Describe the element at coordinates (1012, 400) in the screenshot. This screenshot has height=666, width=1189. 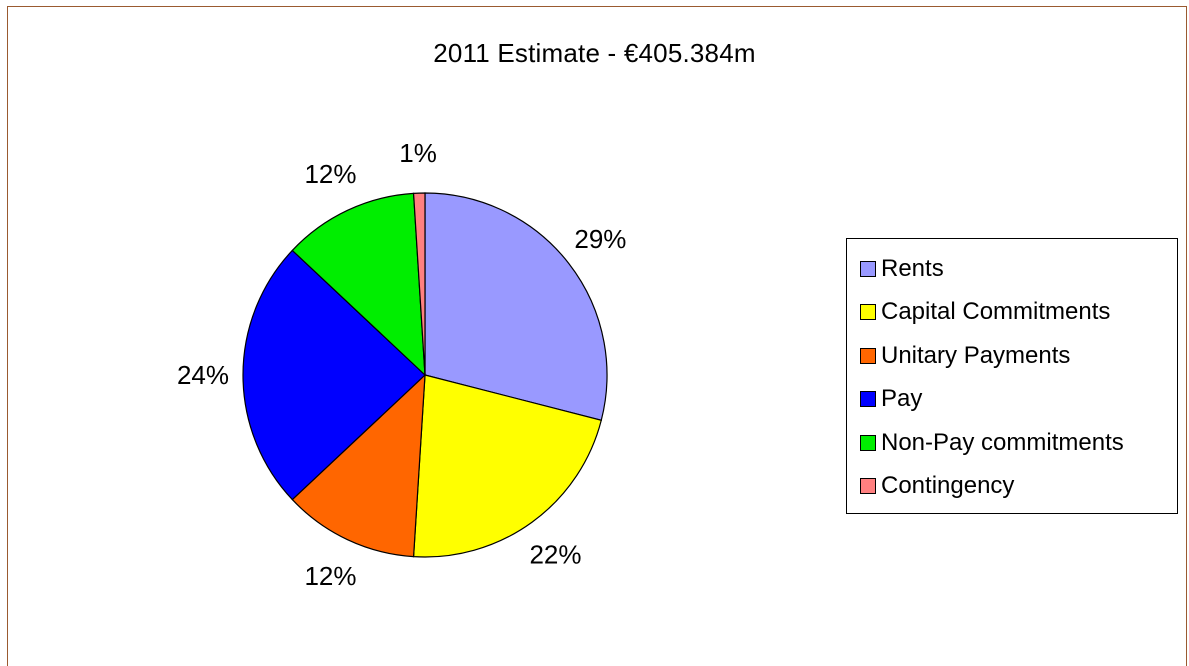
I see `legend-entry: Pay` at that location.